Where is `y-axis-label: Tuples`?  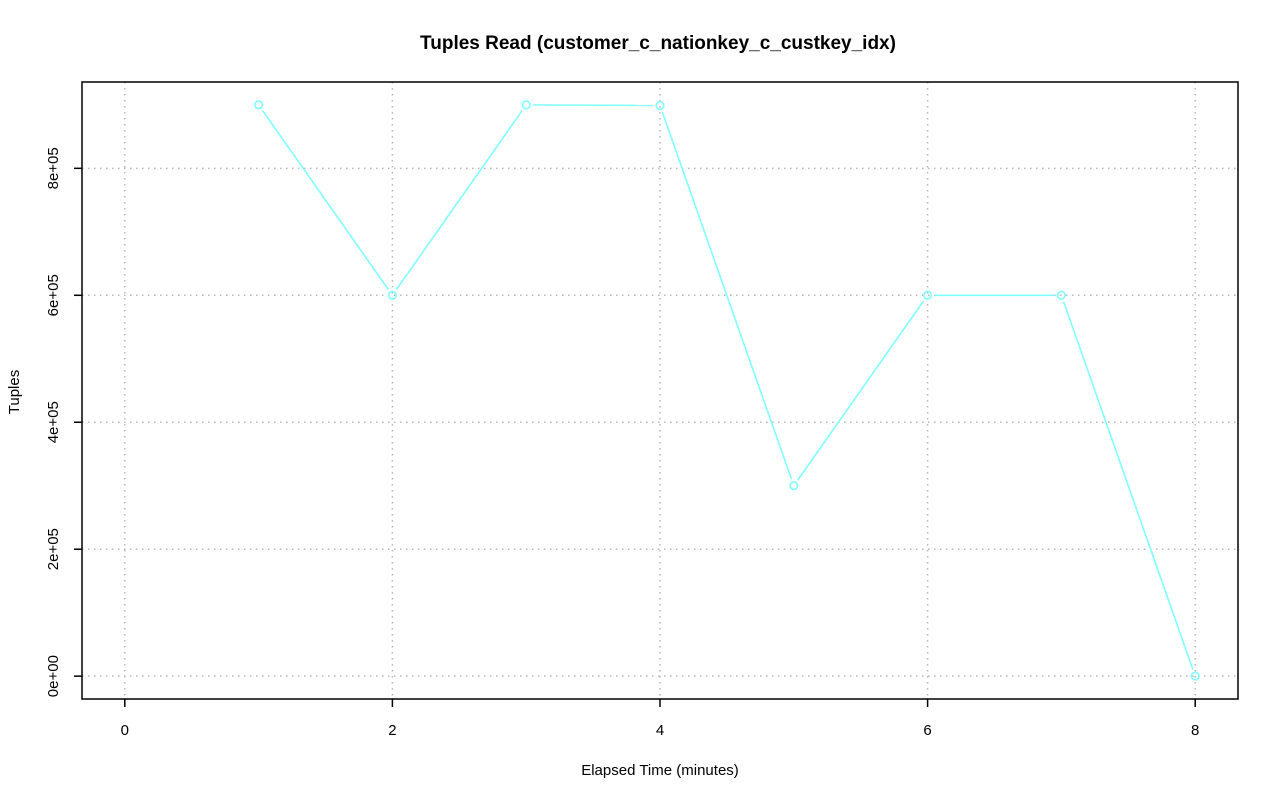 y-axis-label: Tuples is located at coordinates (14, 392).